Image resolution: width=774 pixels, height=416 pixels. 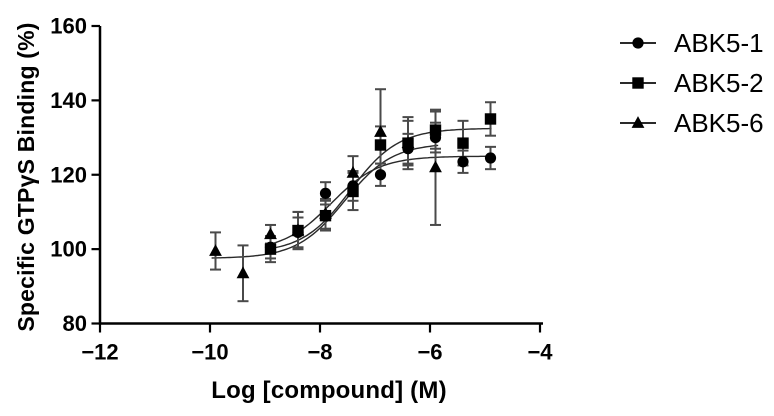 I want to click on x-axis-title: Log [compound] (M), so click(x=329, y=390).